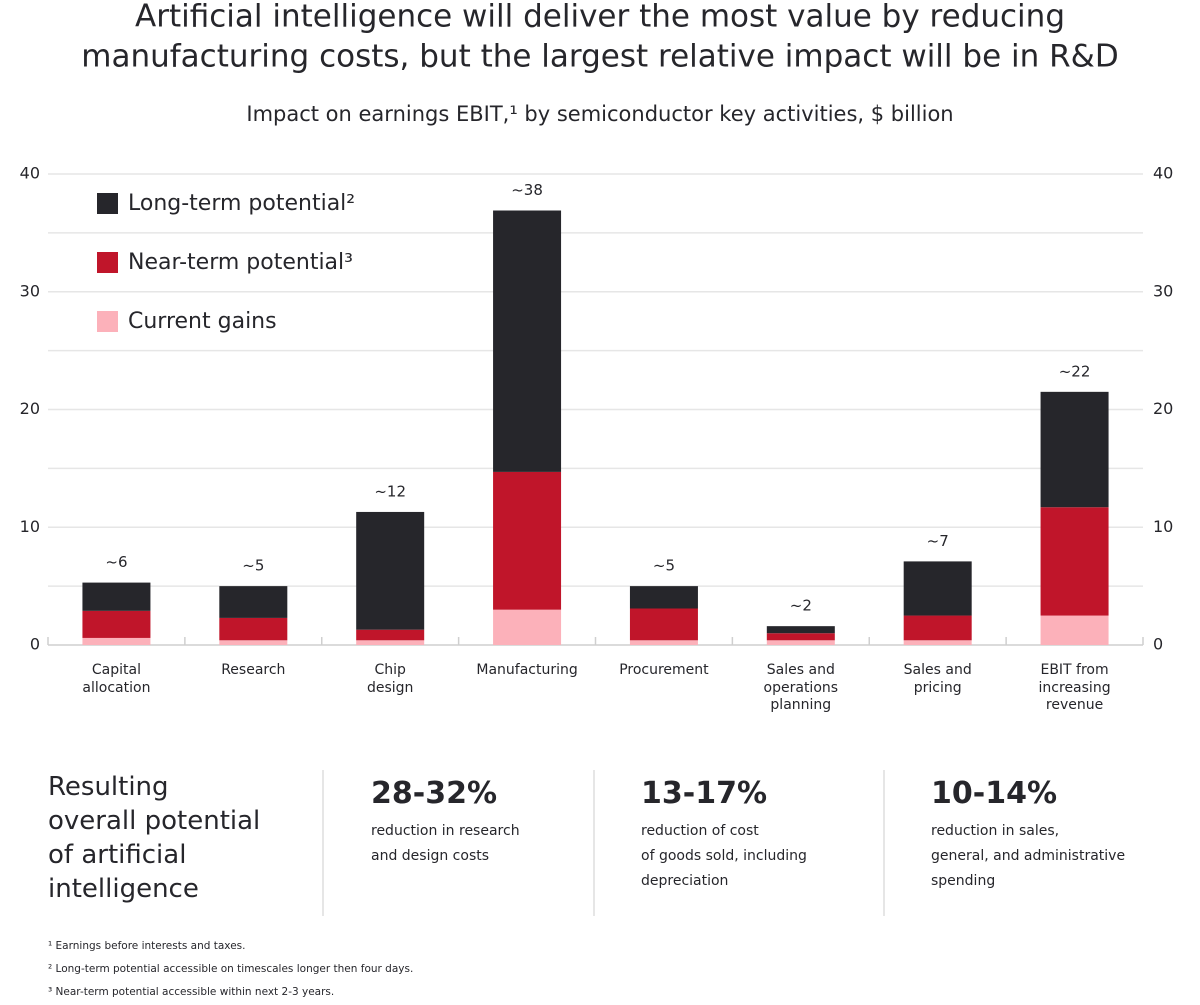  Describe the element at coordinates (801, 687) in the screenshot. I see `x-tick-label: Sales and operations planning` at that location.